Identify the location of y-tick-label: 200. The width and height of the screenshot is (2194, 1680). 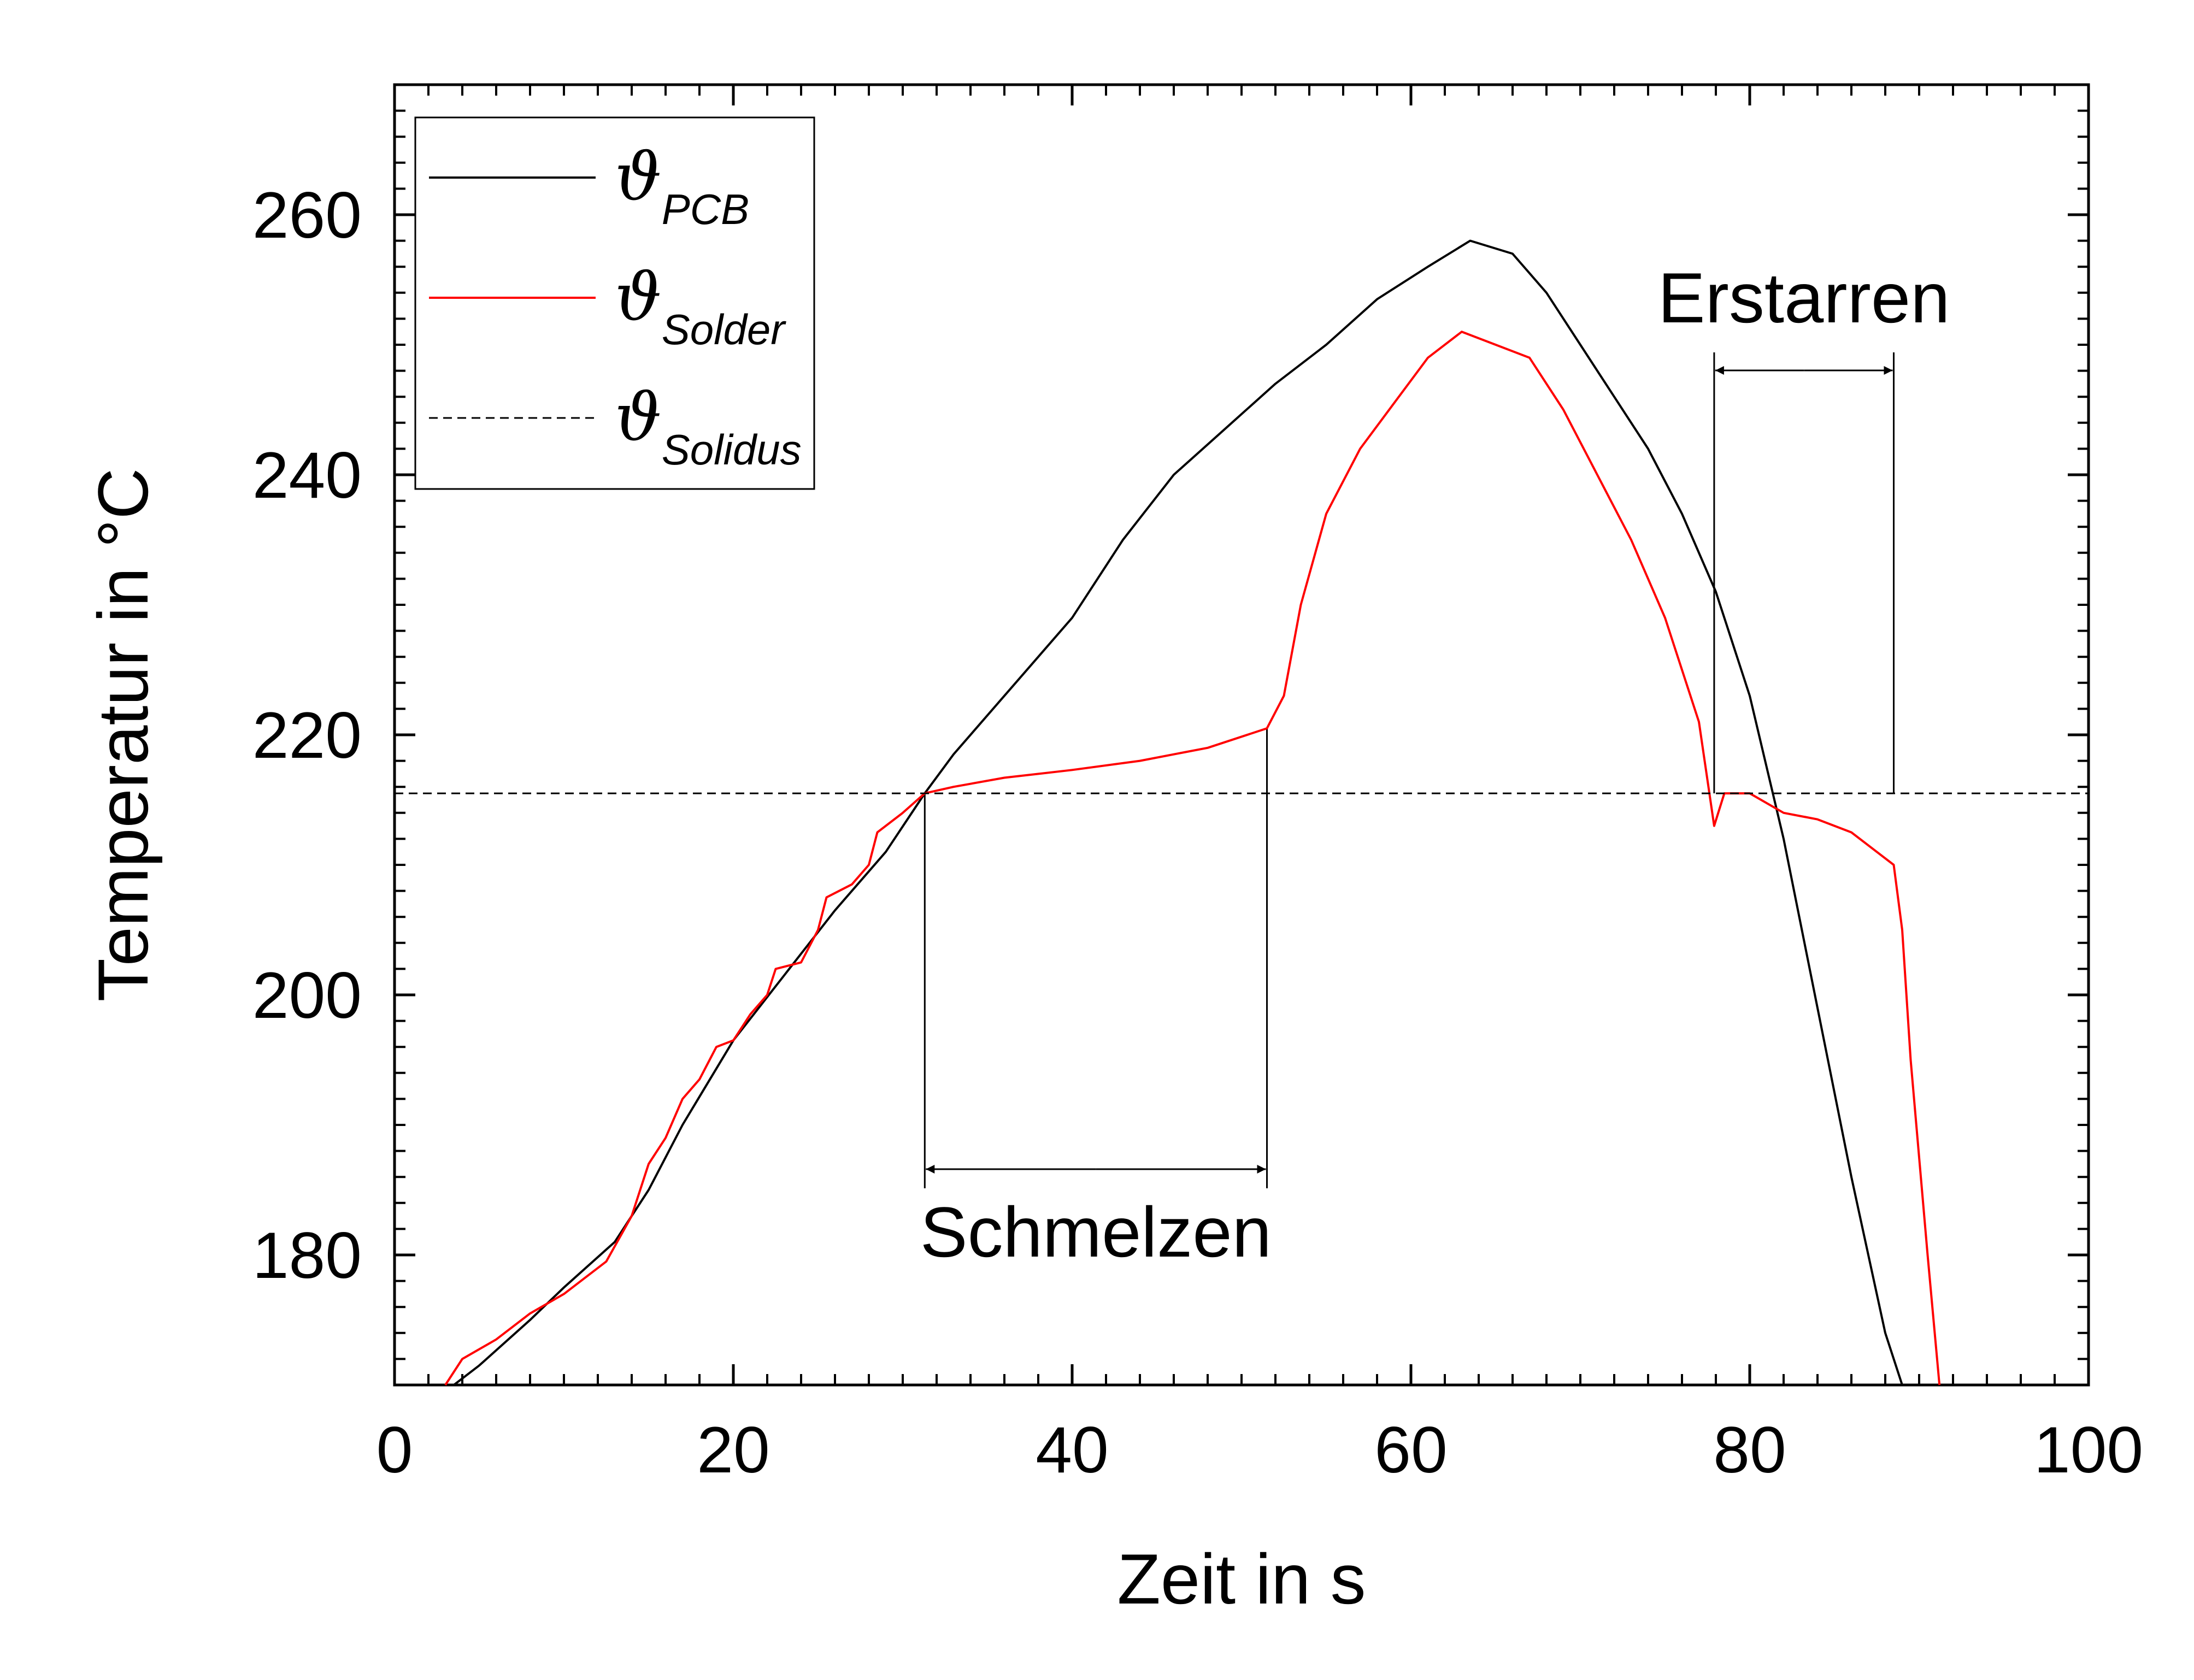
(307, 995).